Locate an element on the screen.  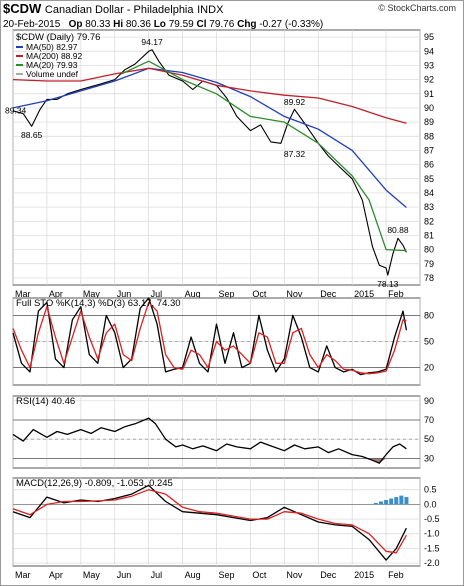
panel-0-ytick-label: 91 is located at coordinates (429, 94).